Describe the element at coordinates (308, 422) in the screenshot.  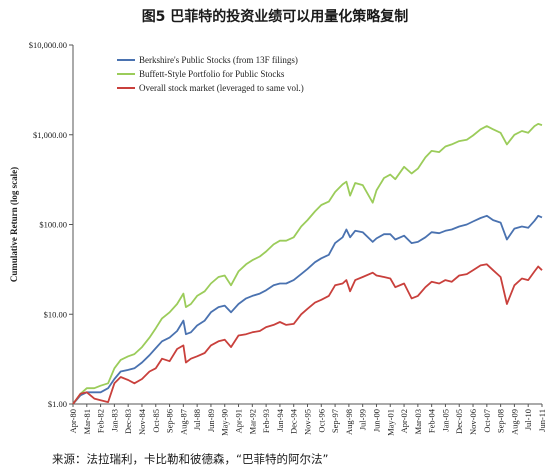
I see `x-tick-label: Nov-95` at that location.